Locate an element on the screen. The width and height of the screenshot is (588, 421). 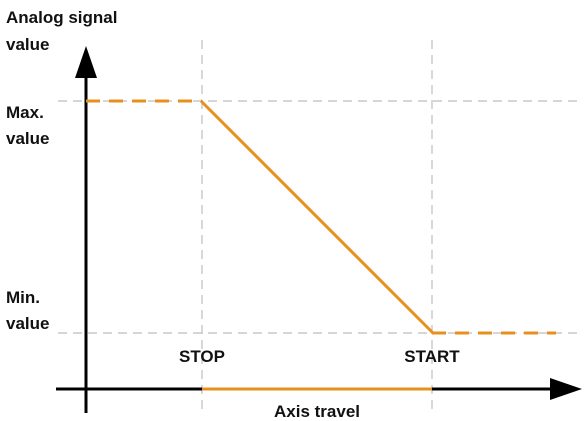
y-axis-arrowhead is located at coordinates (86, 62).